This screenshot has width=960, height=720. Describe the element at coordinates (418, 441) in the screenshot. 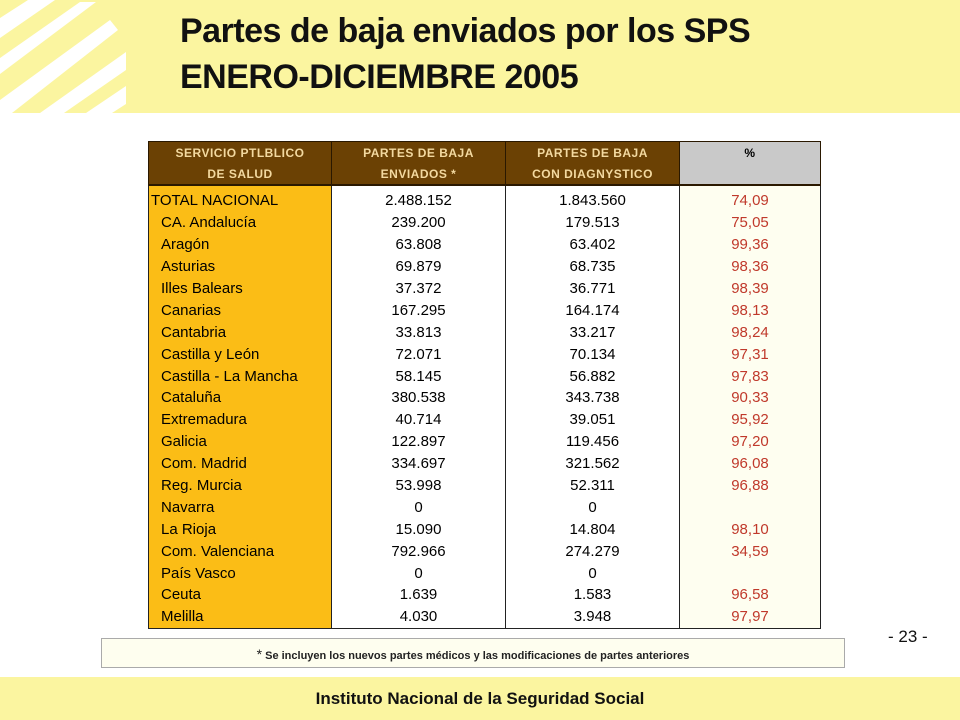

I see `sent-value: 122.897` at that location.